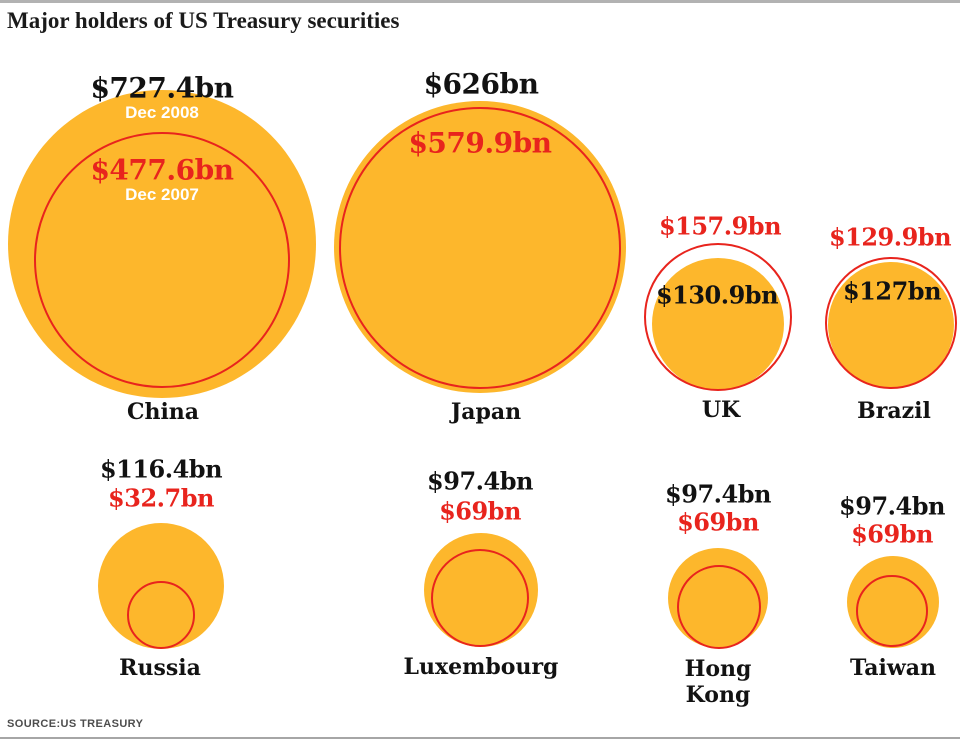  What do you see at coordinates (891, 323) in the screenshot?
I see `bubble-dec2007-outline-brazil` at bounding box center [891, 323].